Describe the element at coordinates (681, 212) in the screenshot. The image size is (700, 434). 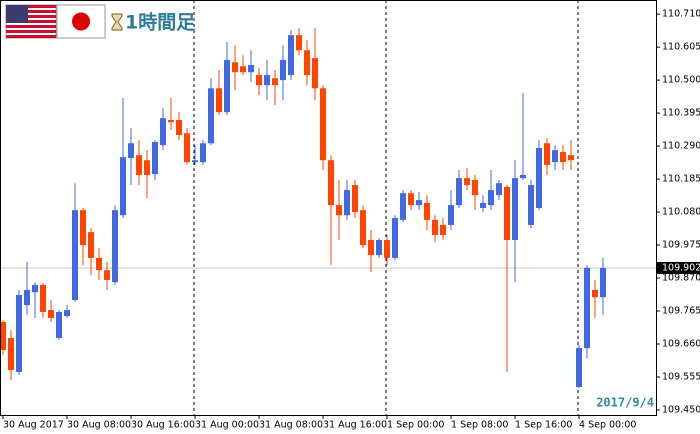
I see `y-tick-label: 110.080` at that location.